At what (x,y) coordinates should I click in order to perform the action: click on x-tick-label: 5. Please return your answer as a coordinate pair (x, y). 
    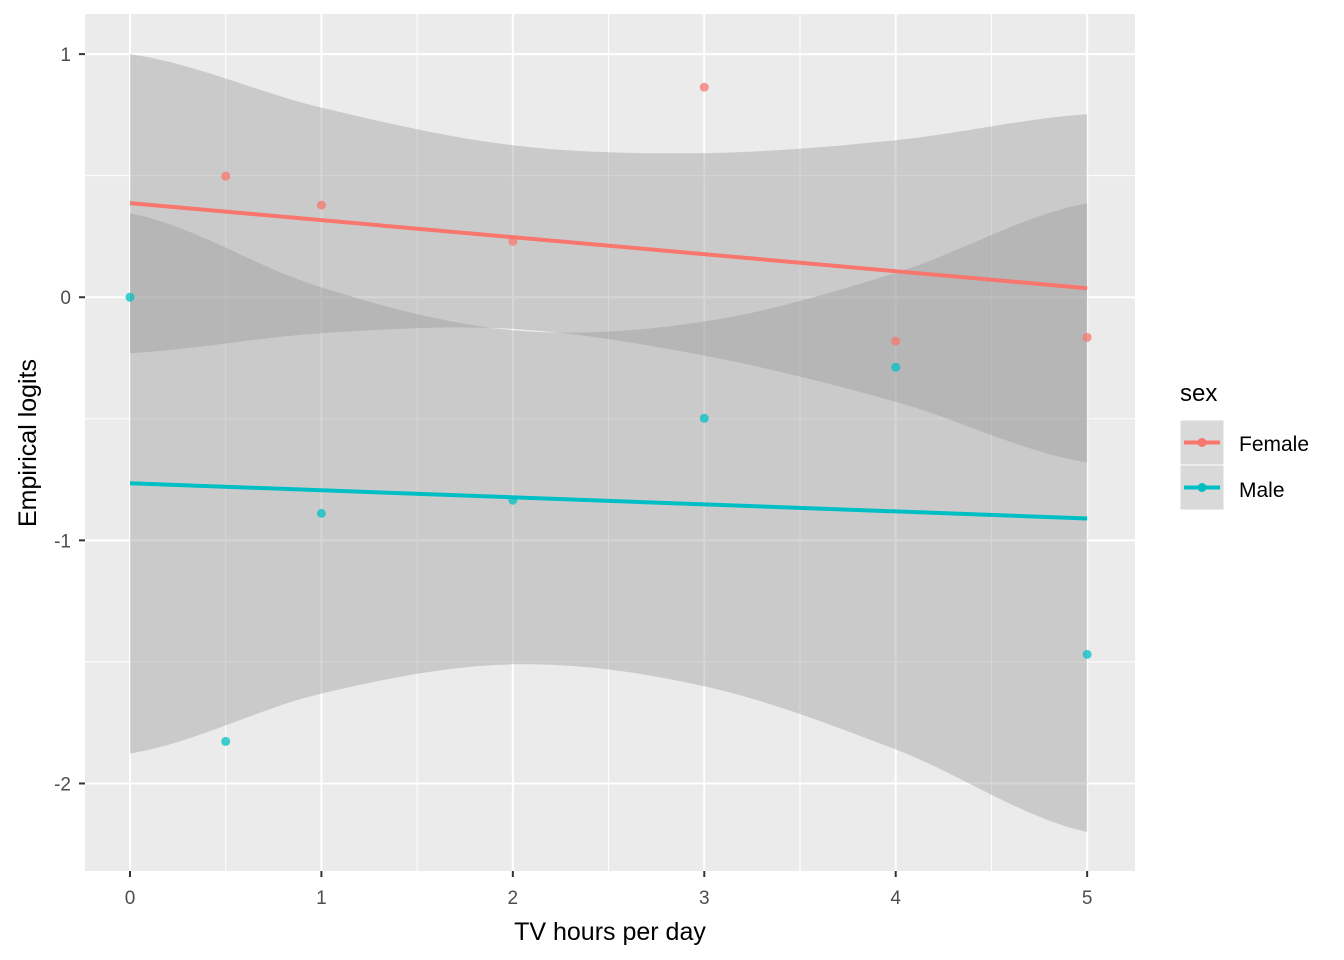
    Looking at the image, I should click on (1087, 898).